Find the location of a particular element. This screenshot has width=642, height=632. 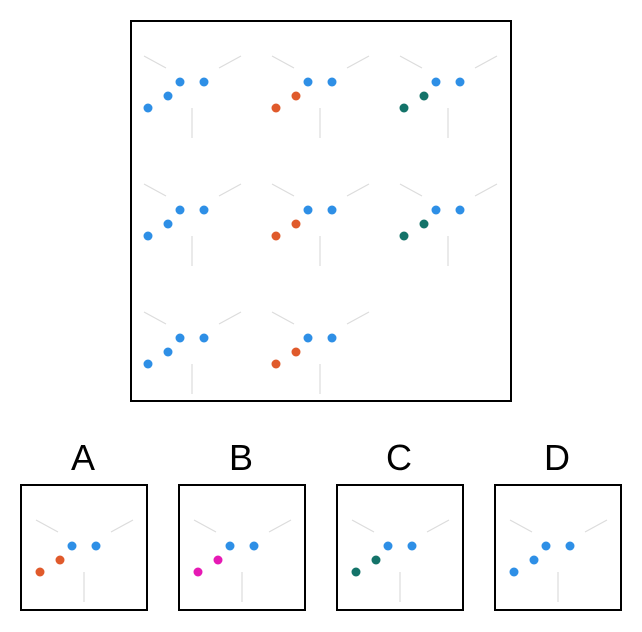

matrix-cell-r2c2-guide-right is located at coordinates (358, 190).